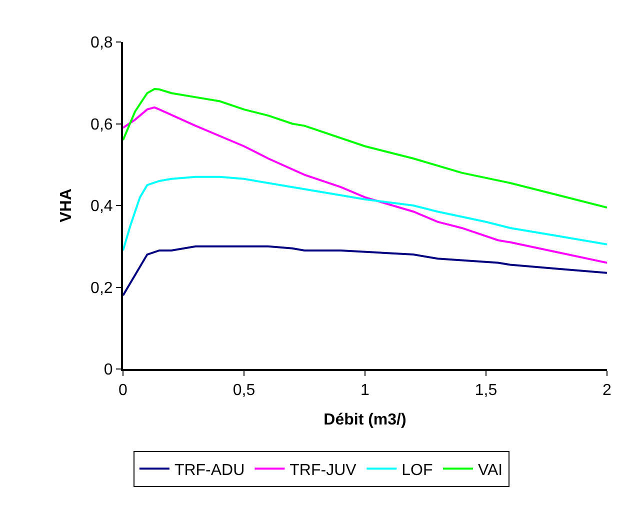 This screenshot has width=624, height=510. What do you see at coordinates (486, 391) in the screenshot?
I see `x-tick-label: 1,5` at bounding box center [486, 391].